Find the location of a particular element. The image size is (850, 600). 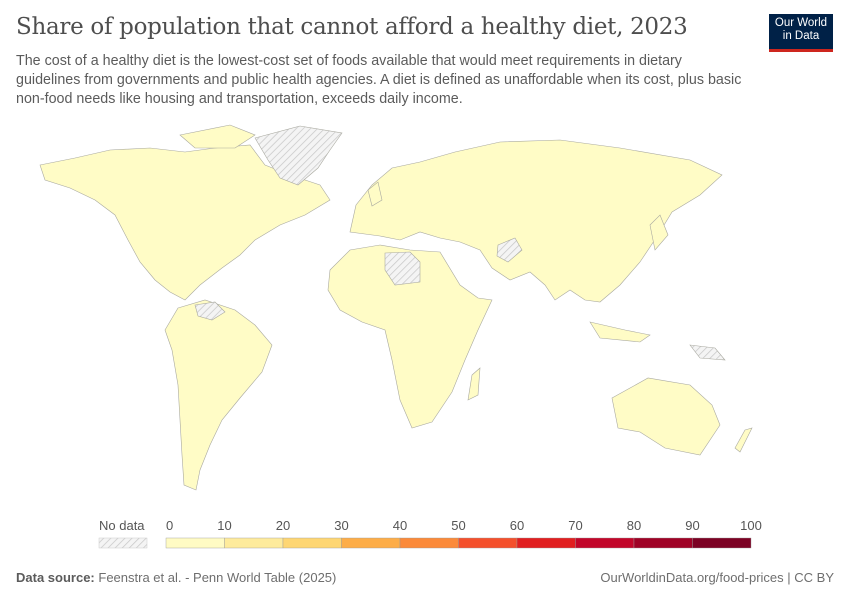

region-uk is located at coordinates (375, 194).